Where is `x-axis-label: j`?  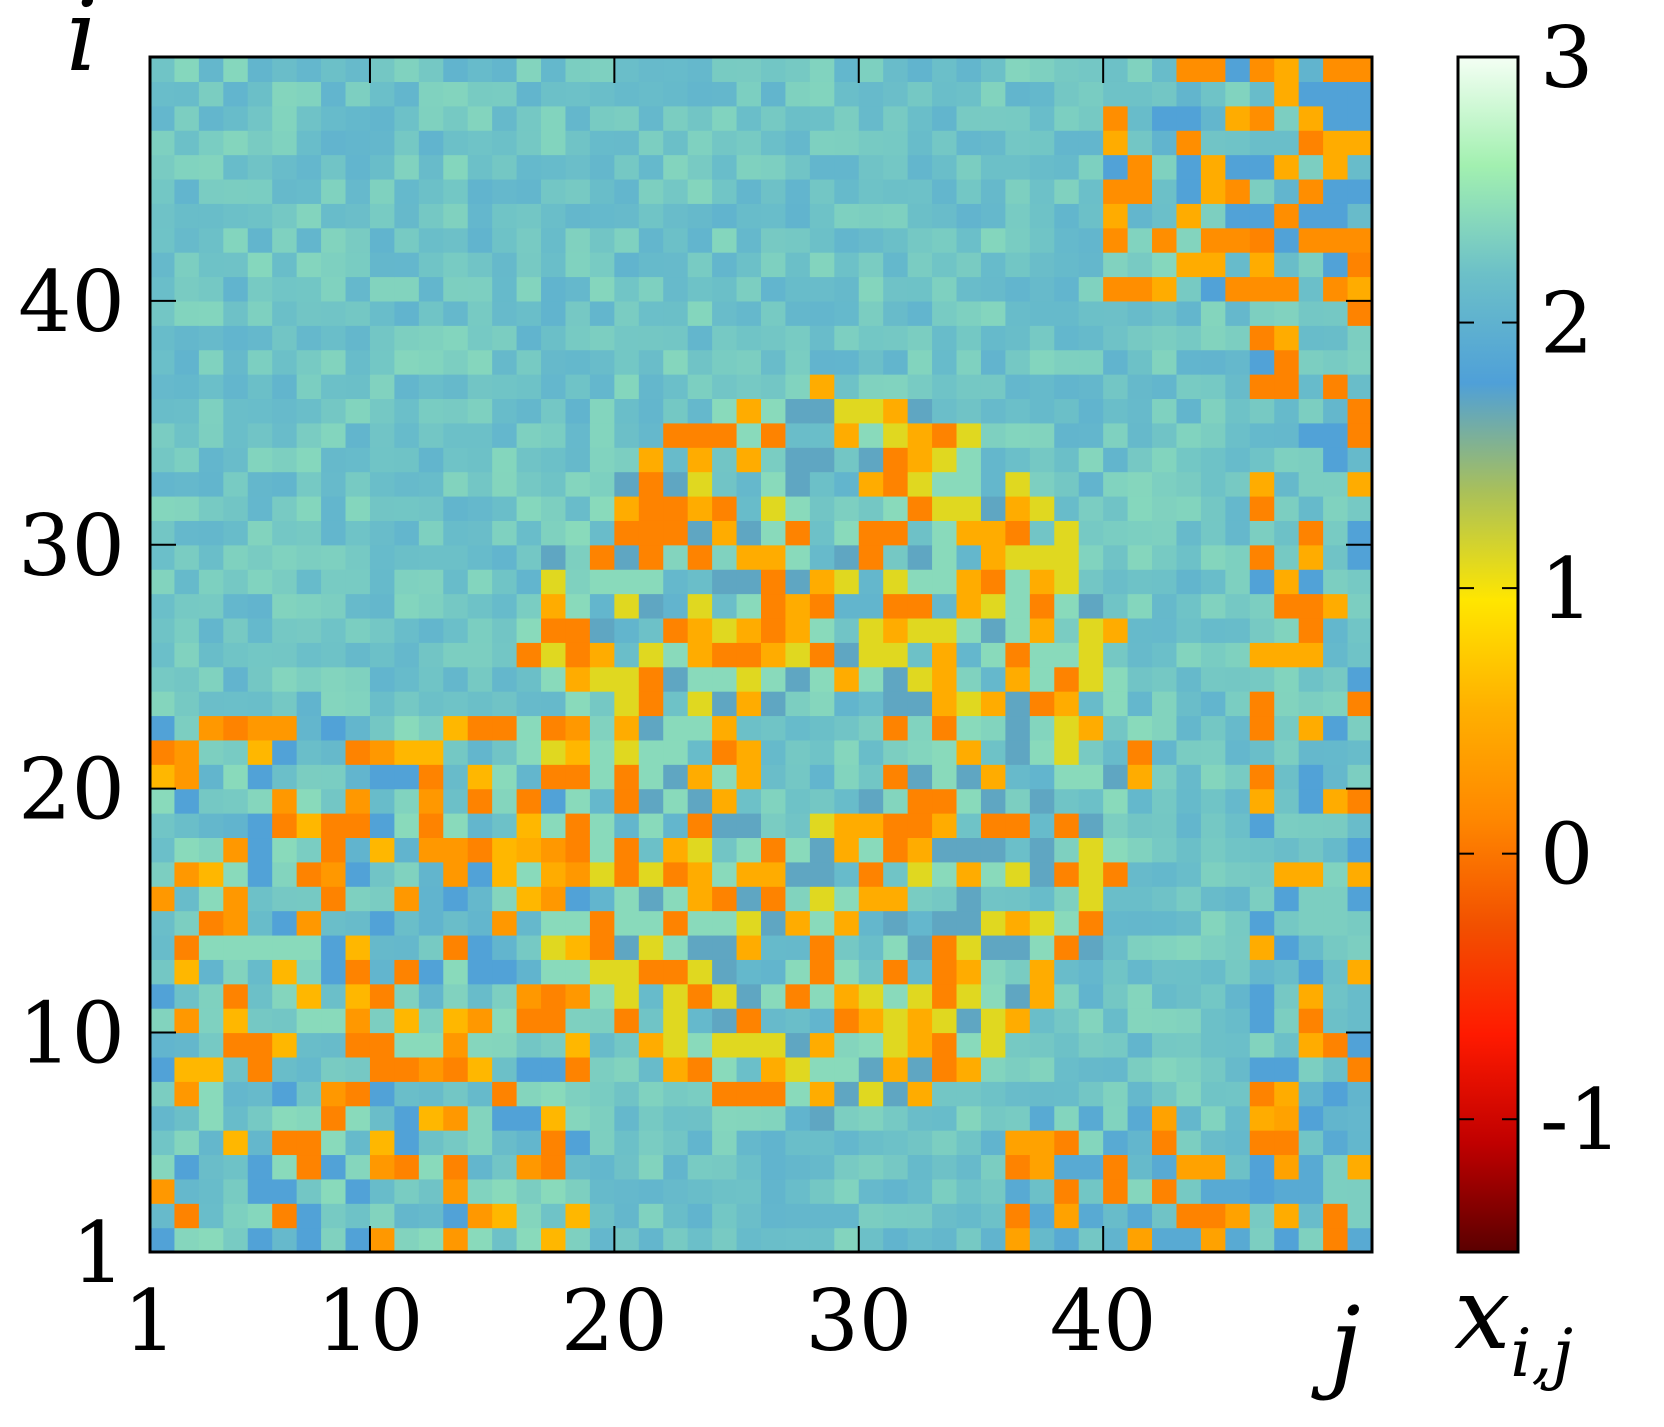 x-axis-label: j is located at coordinates (1335, 1343).